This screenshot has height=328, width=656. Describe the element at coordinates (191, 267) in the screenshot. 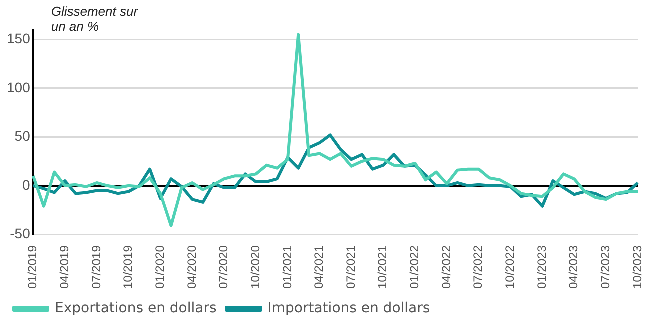

I see `x-tick-label: 04/2020` at that location.